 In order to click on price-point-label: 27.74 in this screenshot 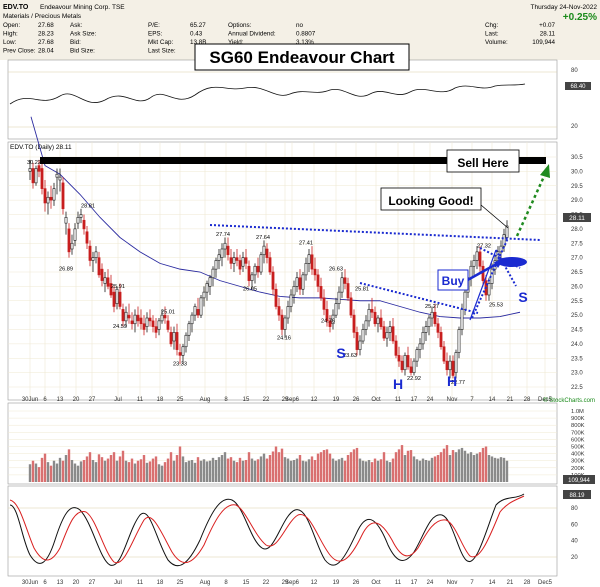, I will do `click(223, 235)`.